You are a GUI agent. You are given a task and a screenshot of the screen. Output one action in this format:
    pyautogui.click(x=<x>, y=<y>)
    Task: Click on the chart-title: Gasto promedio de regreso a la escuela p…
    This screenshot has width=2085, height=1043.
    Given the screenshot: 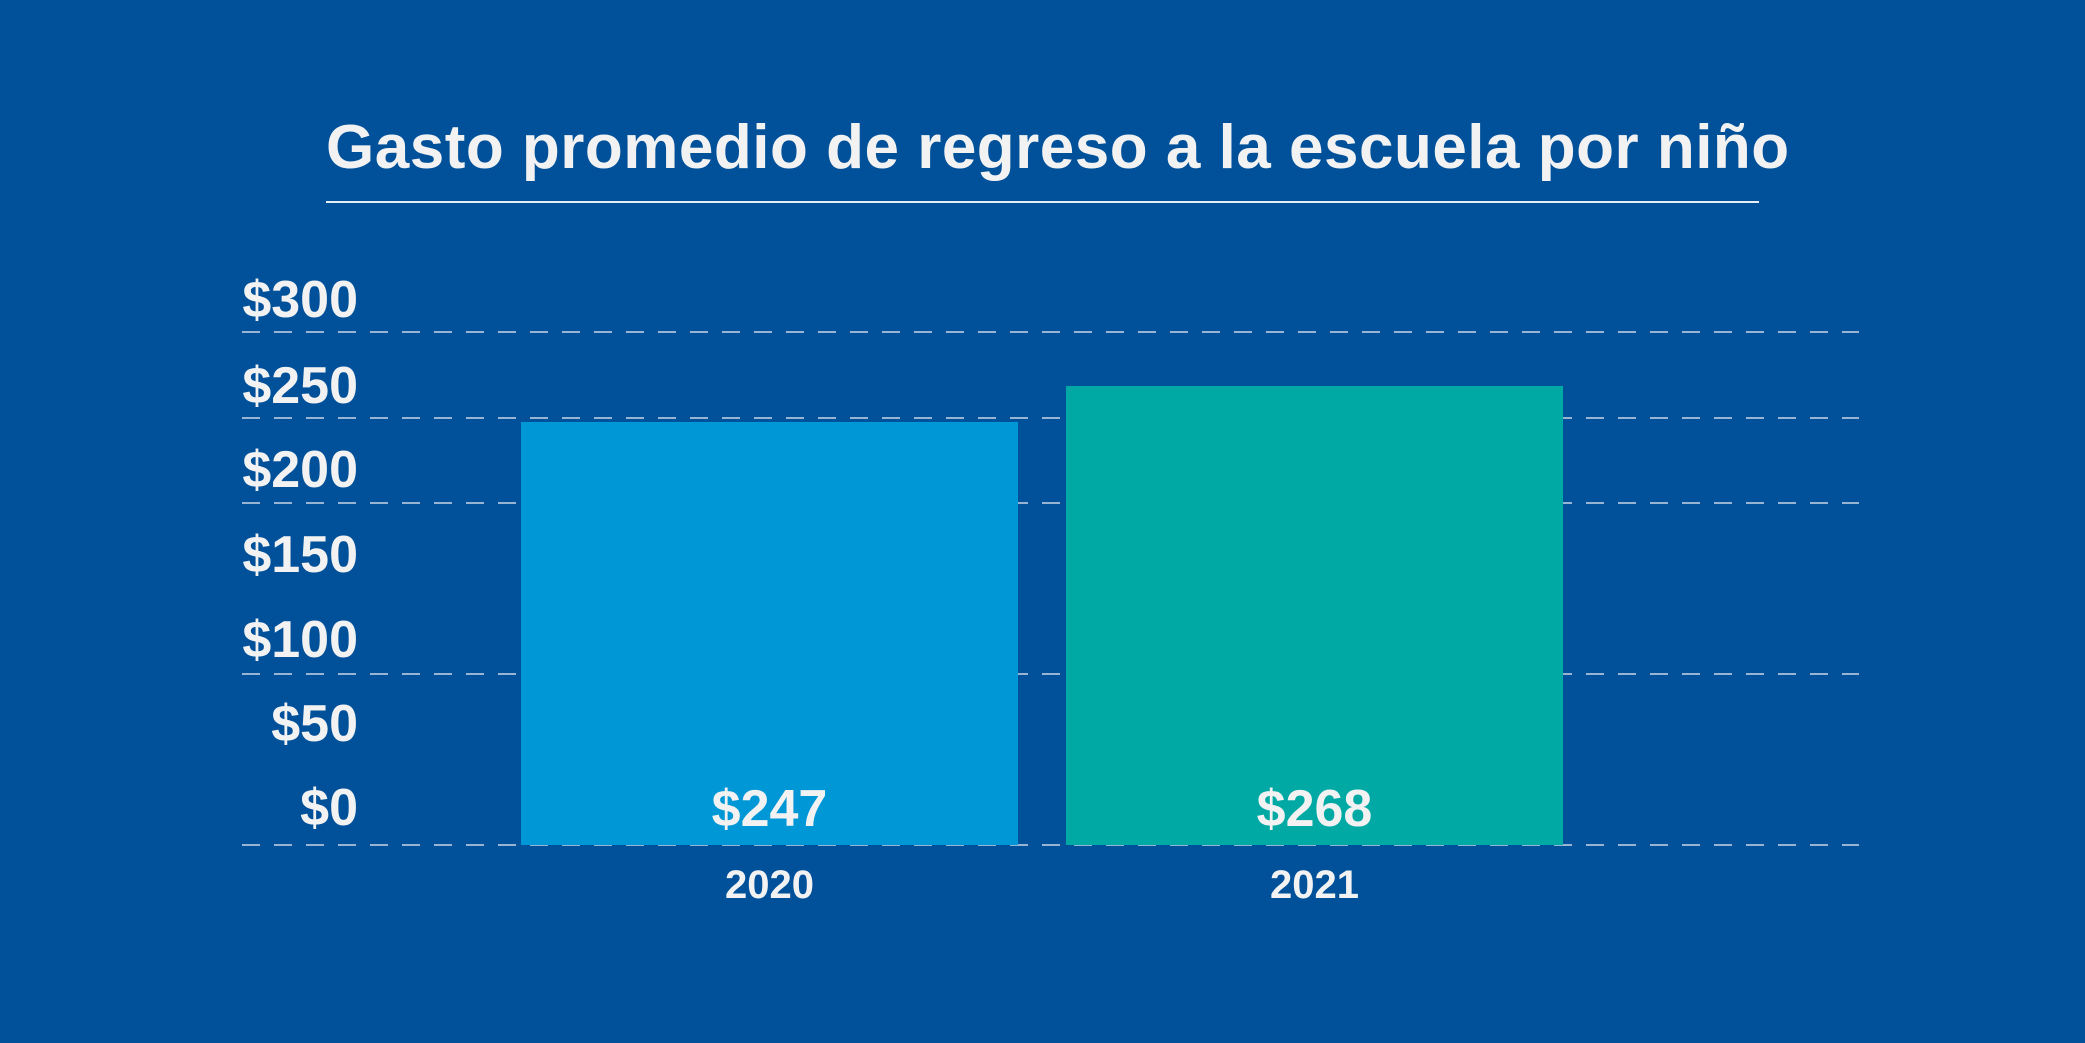 What is the action you would take?
    pyautogui.click(x=1058, y=147)
    